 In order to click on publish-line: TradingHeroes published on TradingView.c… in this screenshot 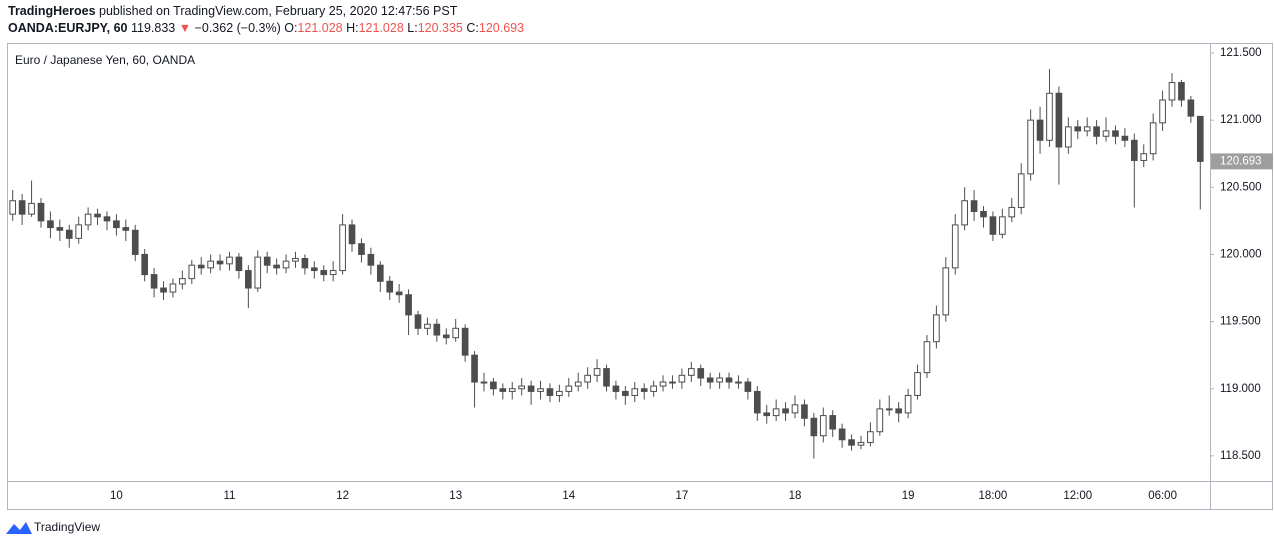, I will do `click(233, 11)`.